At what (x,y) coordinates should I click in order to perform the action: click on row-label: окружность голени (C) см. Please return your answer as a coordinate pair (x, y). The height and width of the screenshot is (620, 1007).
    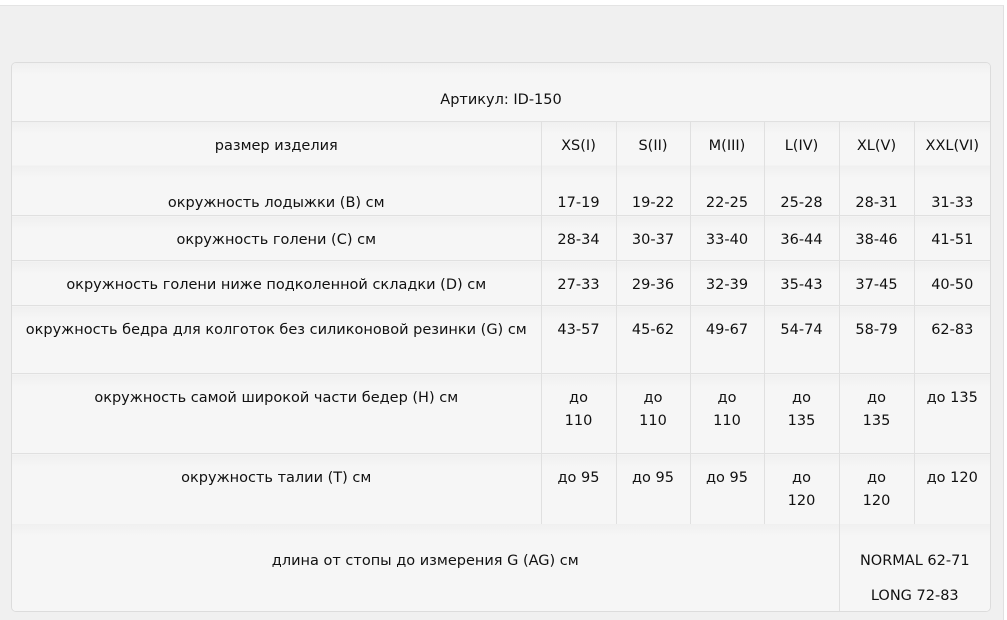
    Looking at the image, I should click on (277, 238).